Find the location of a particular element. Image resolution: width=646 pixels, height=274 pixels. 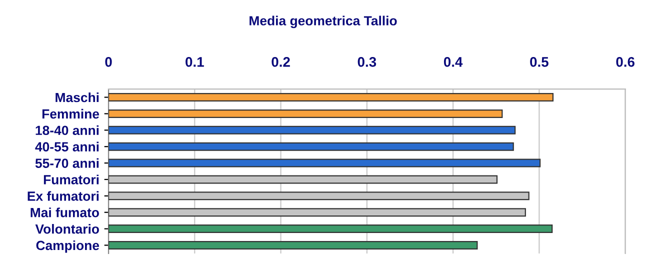

y-tick-label: 18-40 anni is located at coordinates (67, 130).